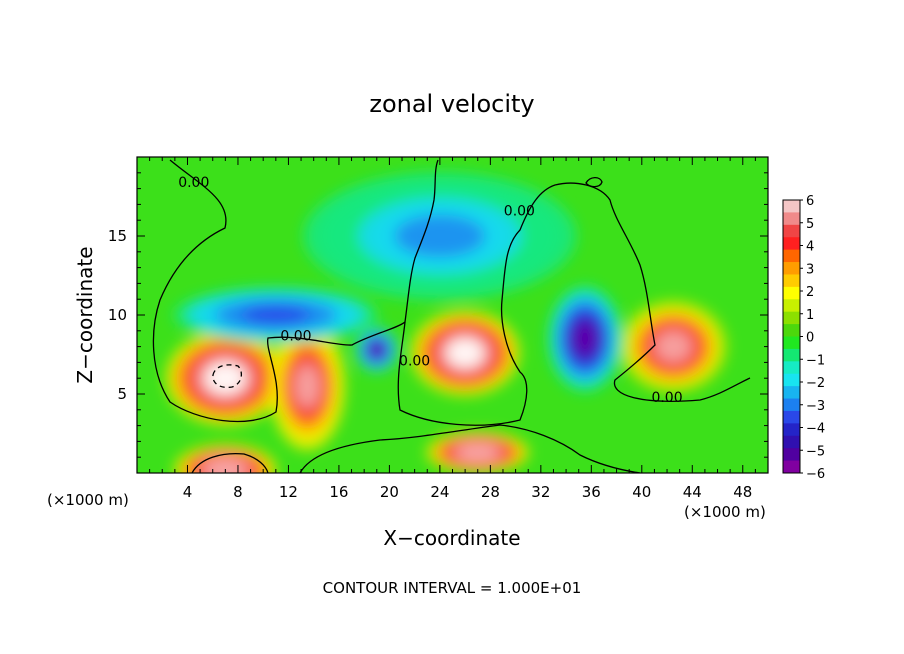 Image resolution: width=904 pixels, height=654 pixels. I want to click on colorbar-label: 3, so click(810, 269).